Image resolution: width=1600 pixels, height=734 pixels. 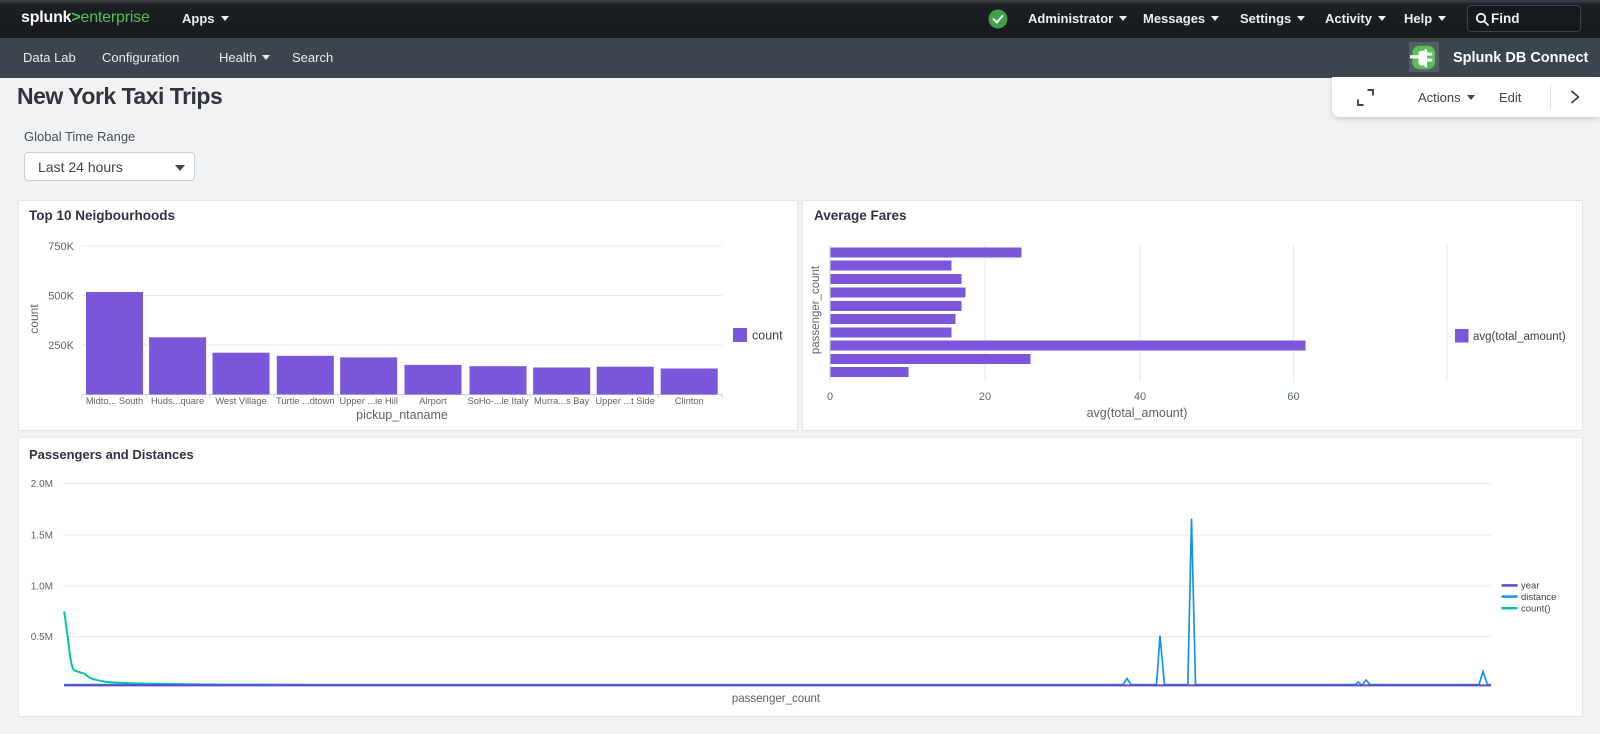 I want to click on svg-text: Turtle ...dtown, so click(x=305, y=401).